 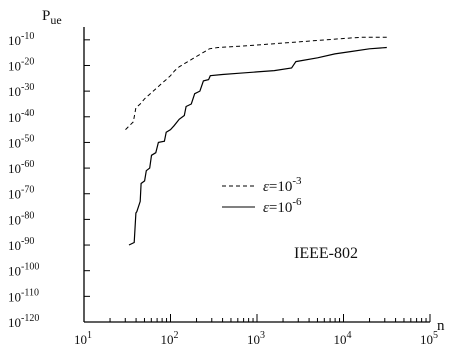 I want to click on y-tick-exp: -110, so click(x=30, y=292).